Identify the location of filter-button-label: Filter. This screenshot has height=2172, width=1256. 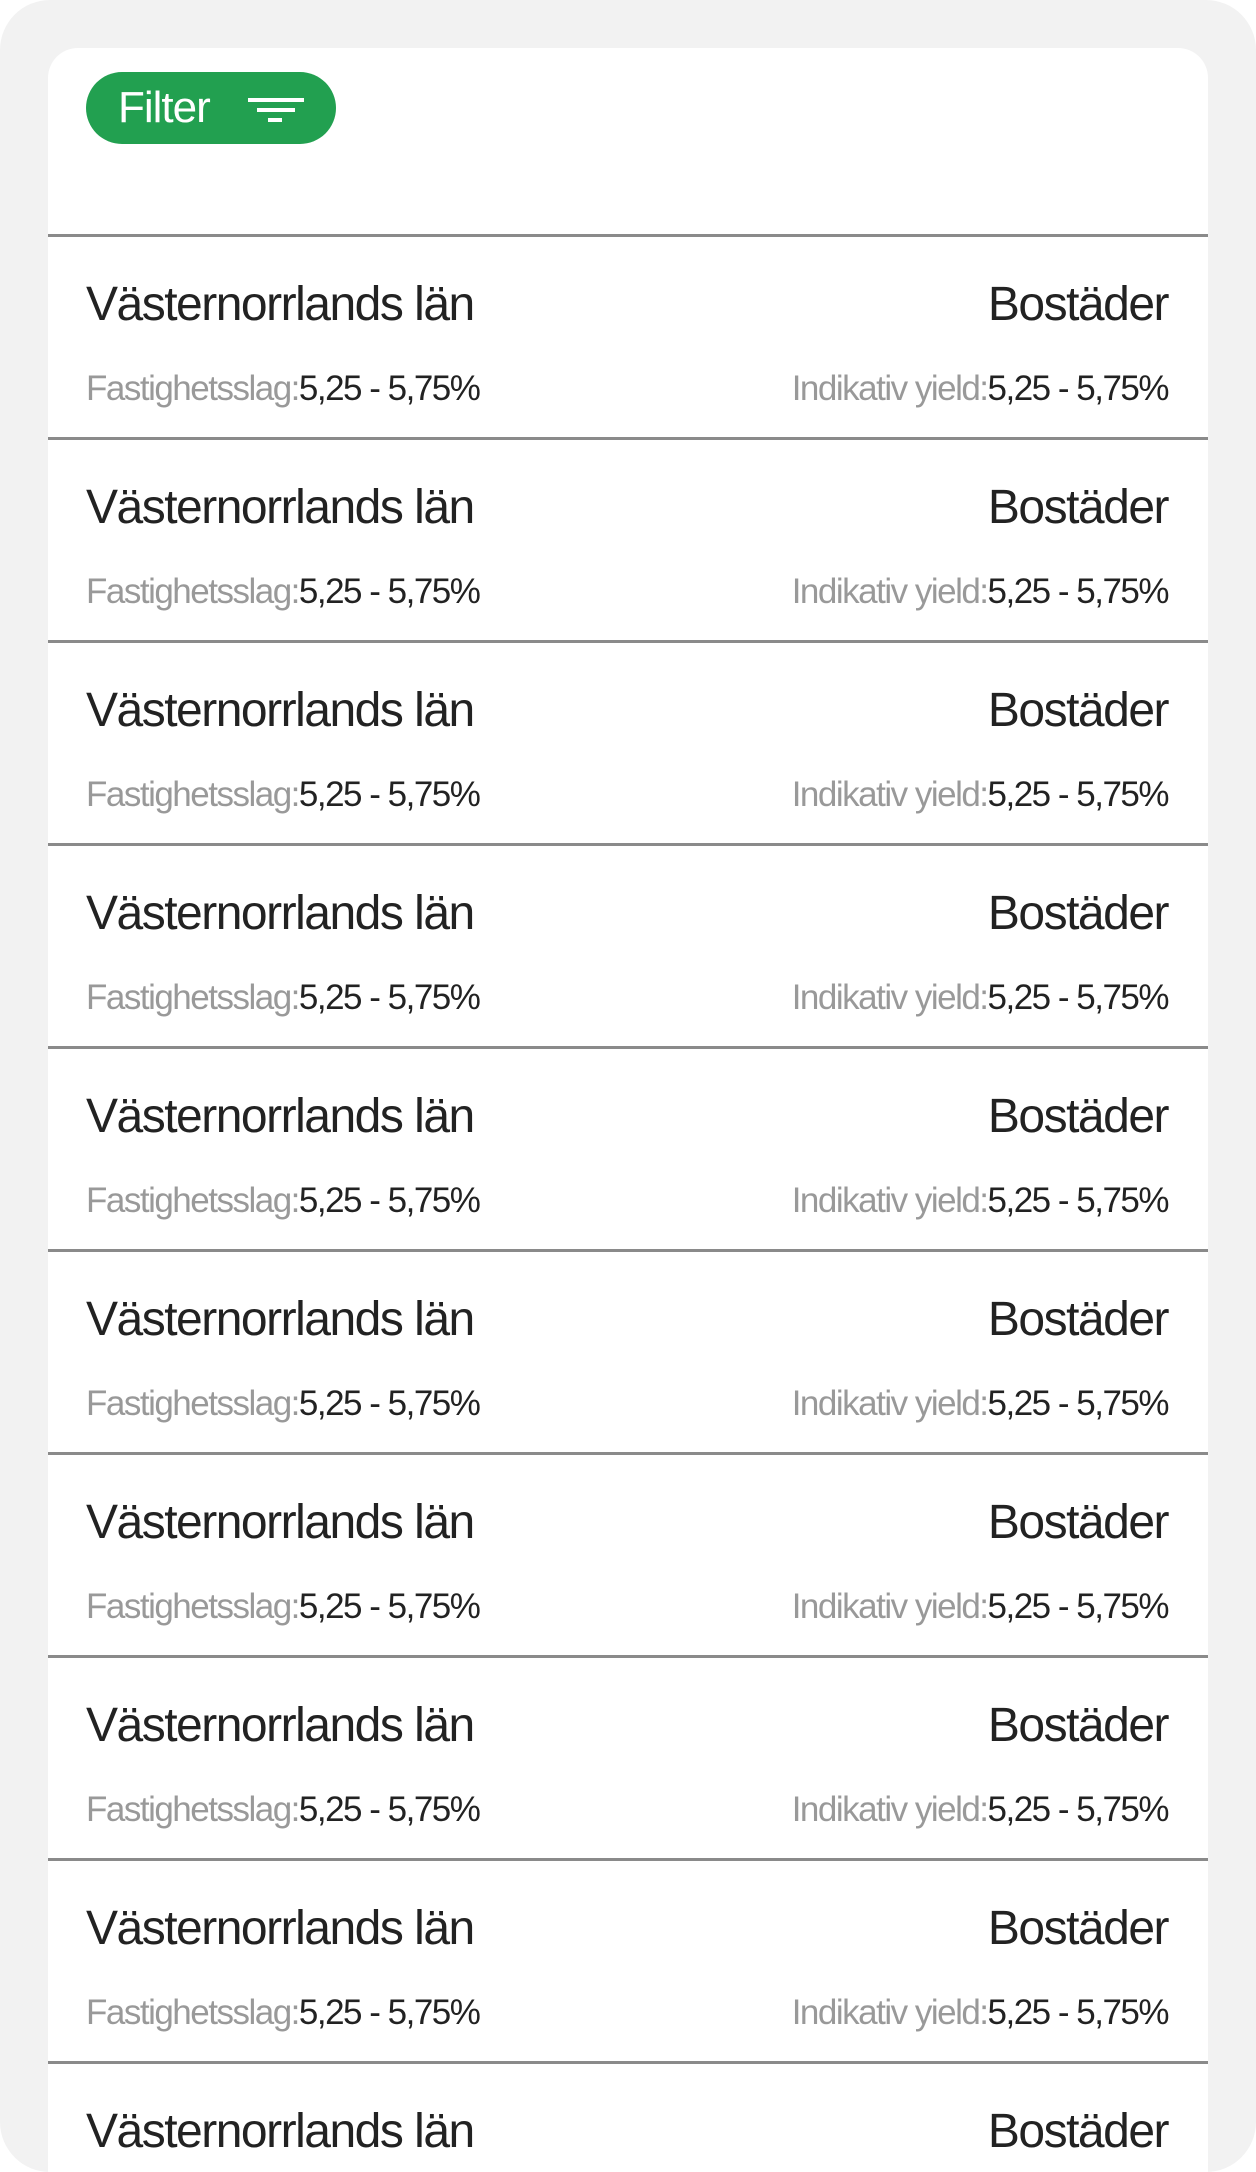
(164, 107).